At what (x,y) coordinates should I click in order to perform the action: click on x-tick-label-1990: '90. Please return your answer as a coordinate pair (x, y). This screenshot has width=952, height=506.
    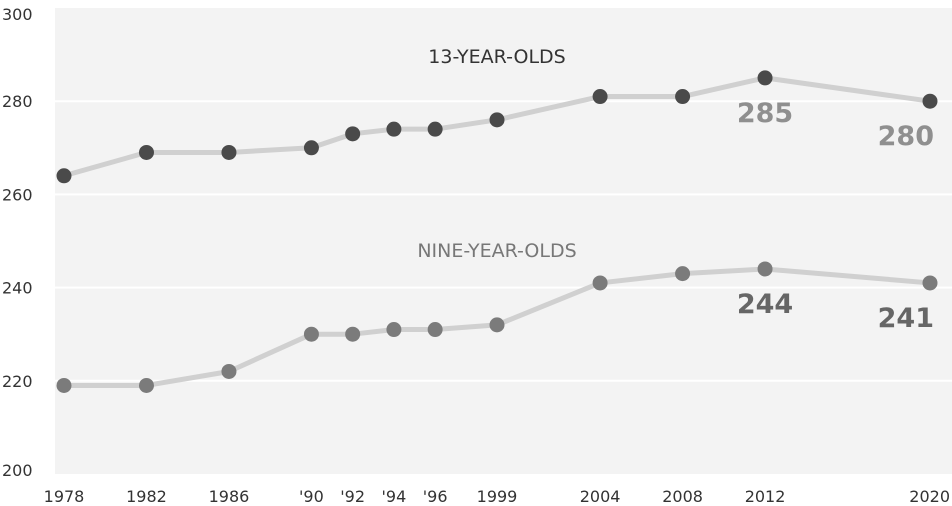
    Looking at the image, I should click on (311, 496).